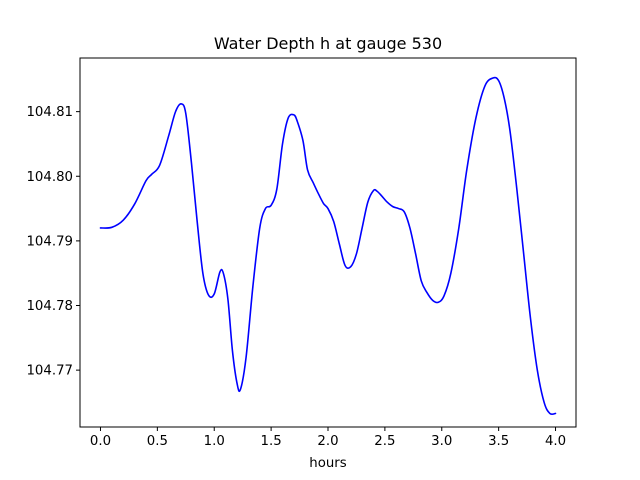 This screenshot has height=480, width=640. I want to click on x-tick-label: 0.0, so click(100, 441).